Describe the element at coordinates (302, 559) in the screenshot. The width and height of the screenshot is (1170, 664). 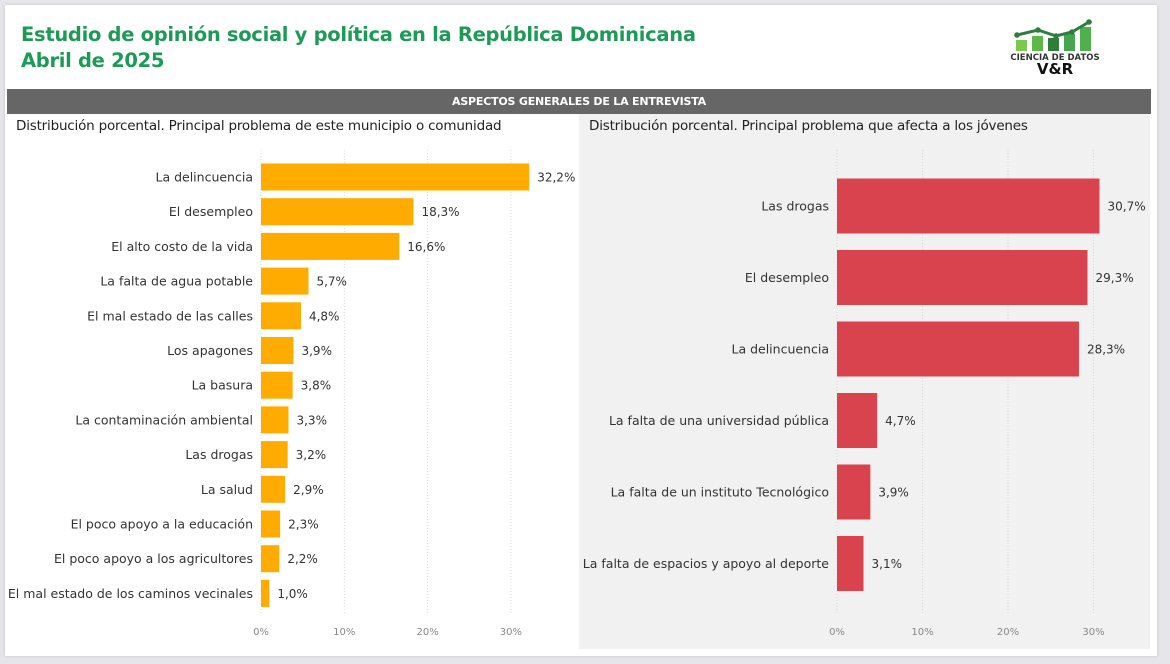
I see `data-label: 2,2%` at that location.